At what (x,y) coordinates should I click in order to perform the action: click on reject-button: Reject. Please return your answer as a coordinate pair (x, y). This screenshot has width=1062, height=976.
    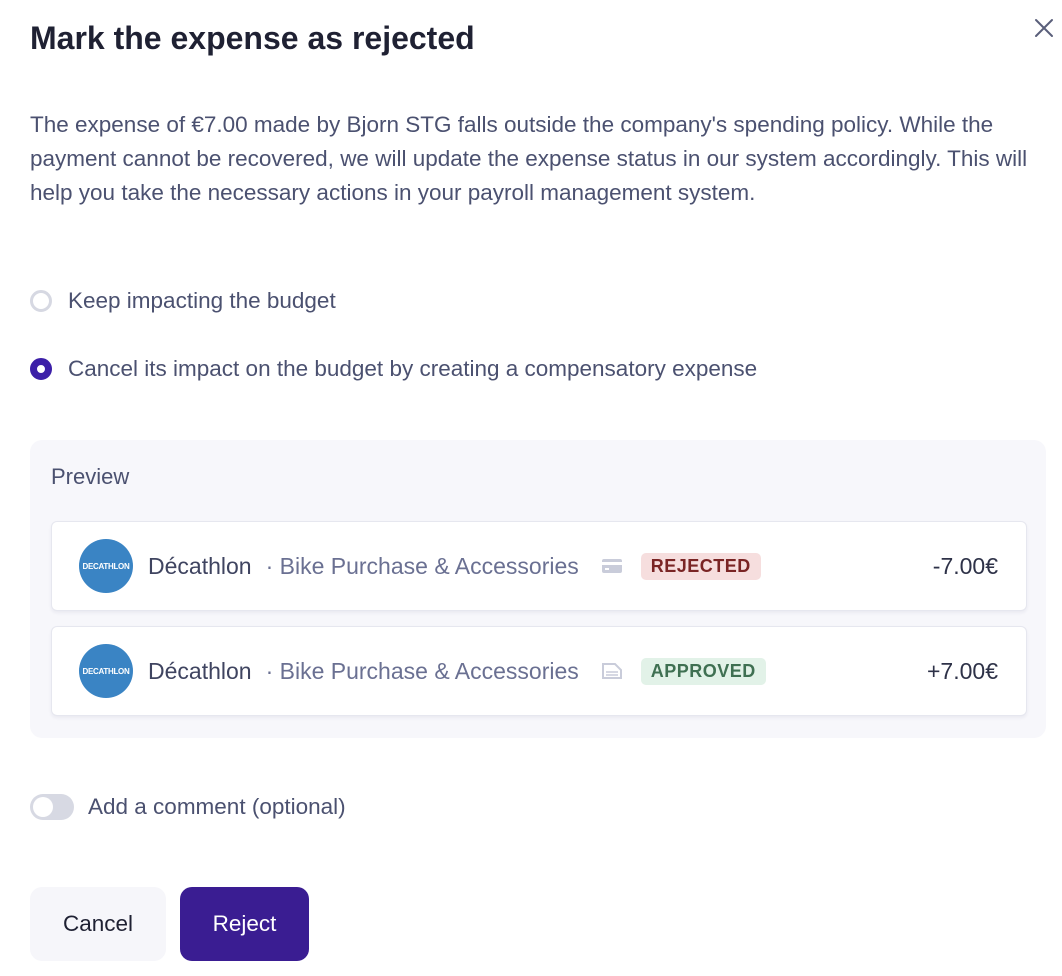
    Looking at the image, I should click on (244, 924).